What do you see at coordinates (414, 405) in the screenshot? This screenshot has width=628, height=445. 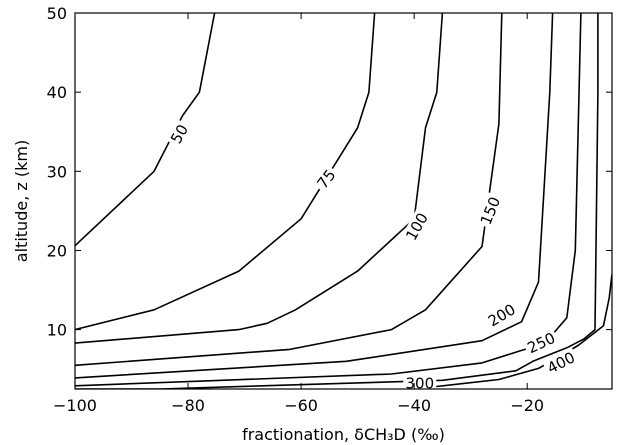 I see `x-tick-label: −40` at bounding box center [414, 405].